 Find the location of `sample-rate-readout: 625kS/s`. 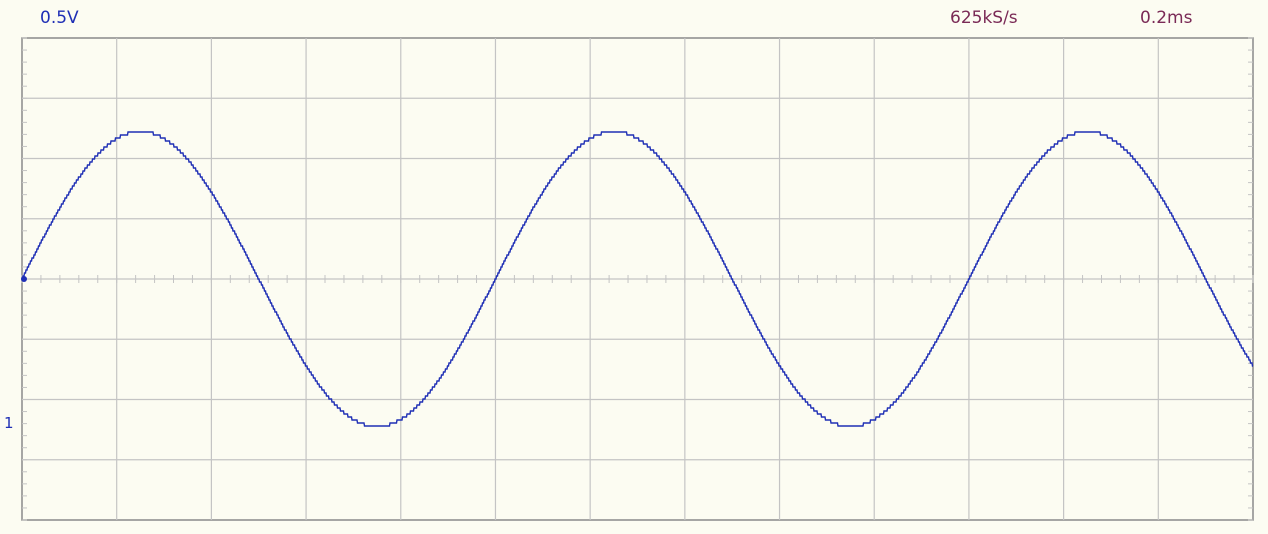

sample-rate-readout: 625kS/s is located at coordinates (984, 18).